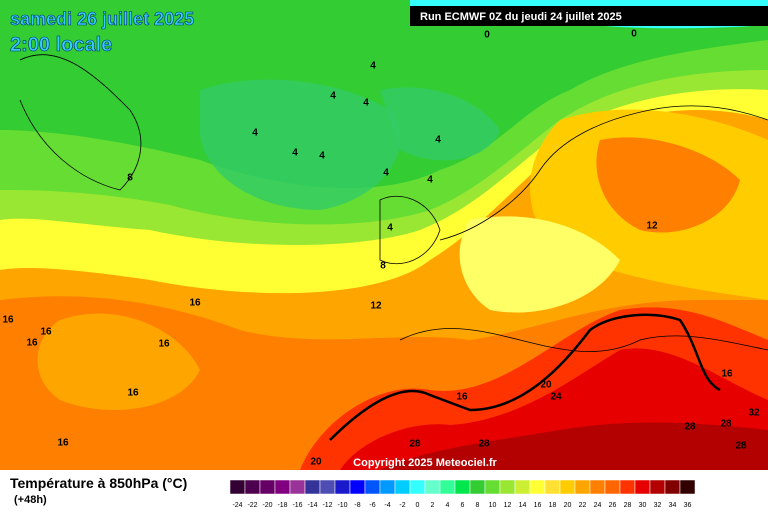 The height and width of the screenshot is (512, 768). Describe the element at coordinates (402, 505) in the screenshot. I see `scale-label: -2` at that location.